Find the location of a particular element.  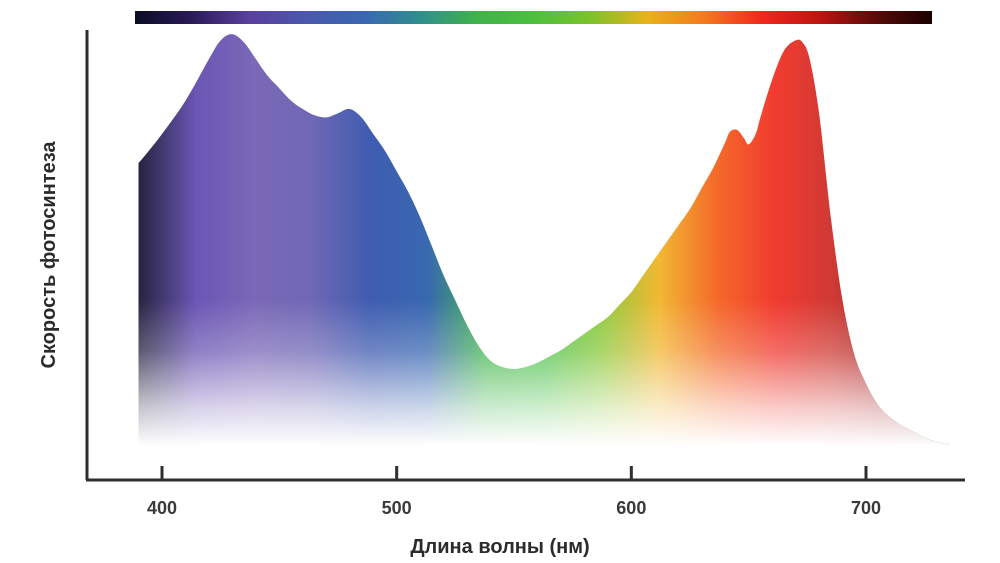

x-axis-ticks: 400 500 600 700 is located at coordinates (514, 492).